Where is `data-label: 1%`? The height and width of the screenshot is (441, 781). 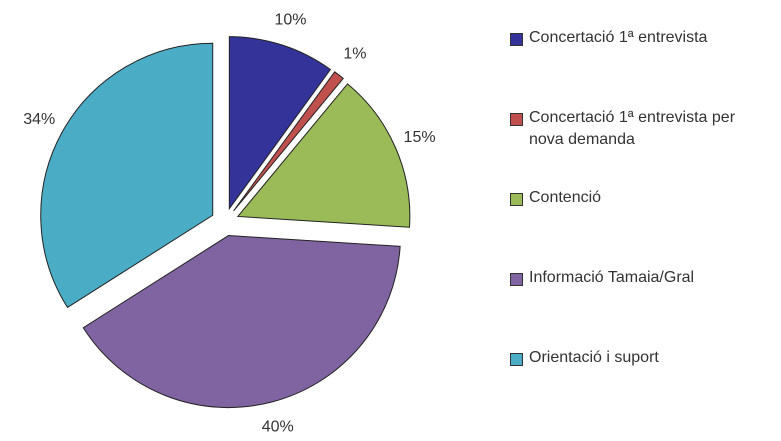 data-label: 1% is located at coordinates (354, 54).